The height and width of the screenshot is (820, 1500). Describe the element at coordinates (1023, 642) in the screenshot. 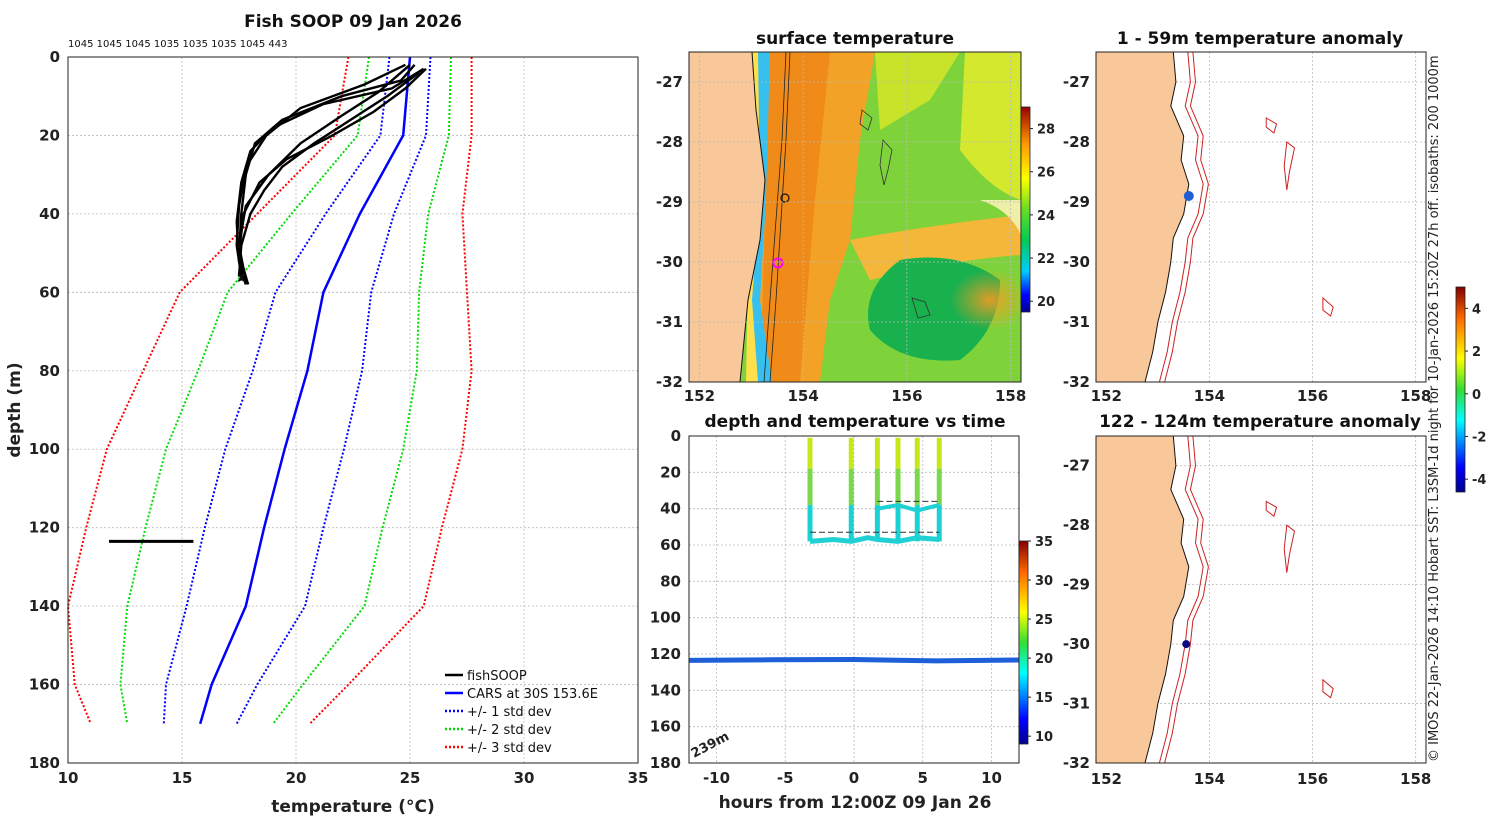

I see `time-depth-colorbar` at that location.